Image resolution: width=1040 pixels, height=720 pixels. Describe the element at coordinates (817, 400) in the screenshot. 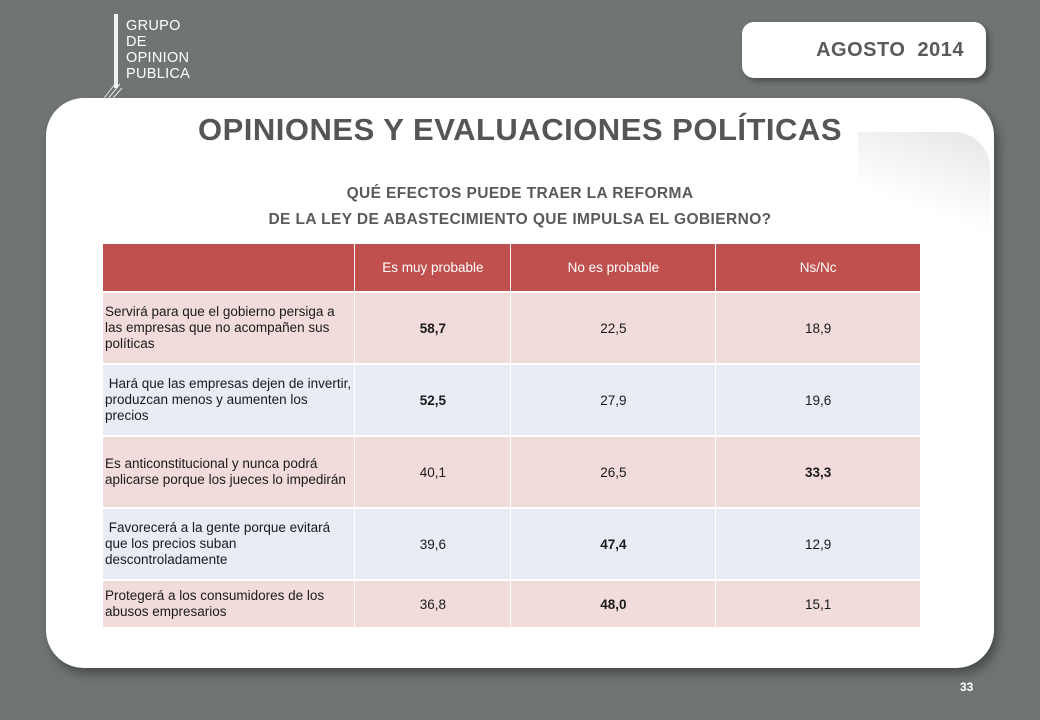

I see `cell-value: 19,6` at that location.